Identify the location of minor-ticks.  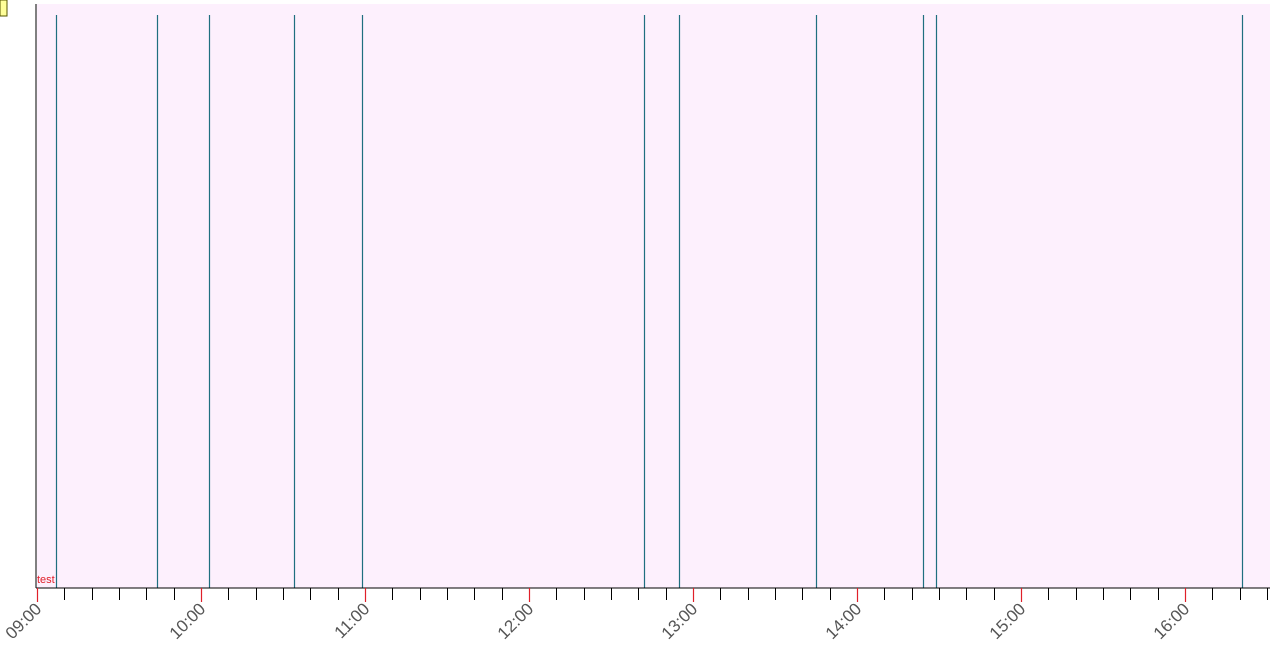
(666, 594).